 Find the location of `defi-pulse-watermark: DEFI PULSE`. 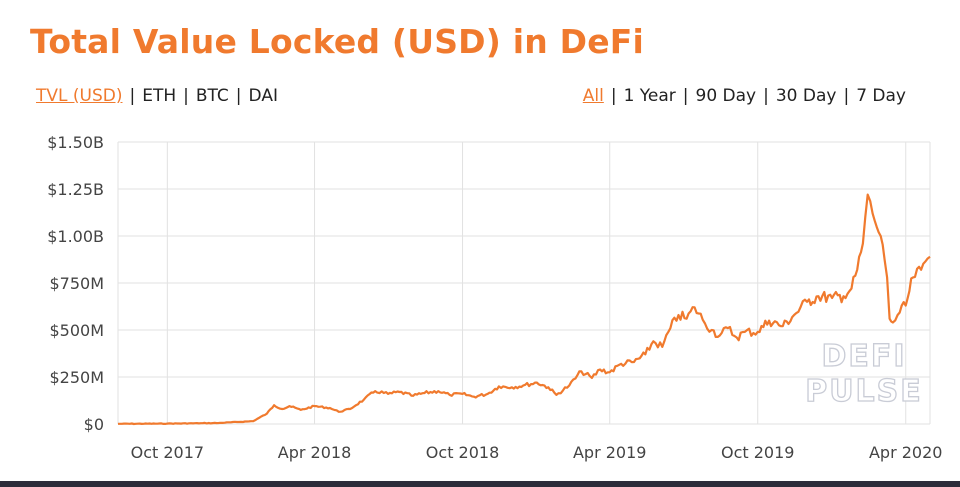

defi-pulse-watermark: DEFI PULSE is located at coordinates (864, 373).